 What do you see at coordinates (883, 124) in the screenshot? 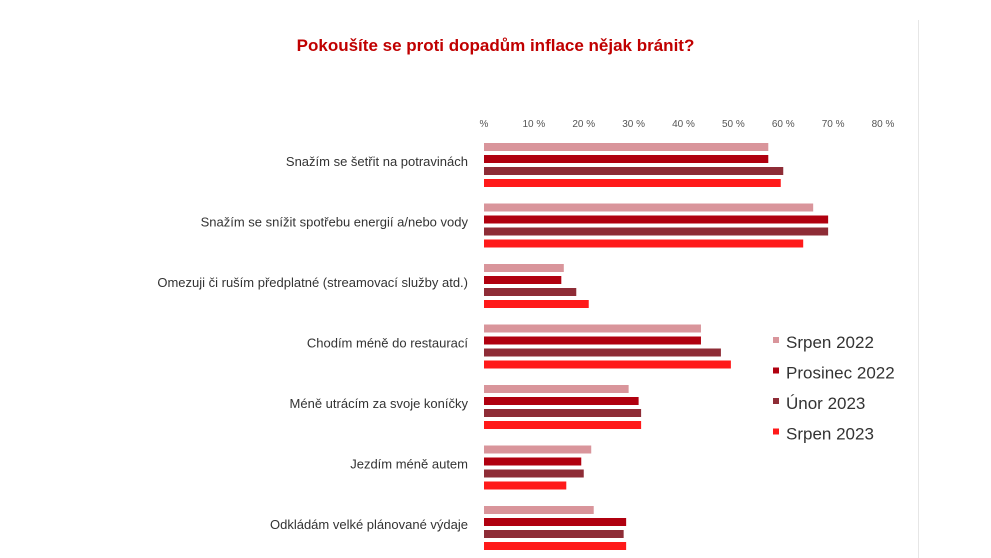
I see `x-tick-label: 80 %` at bounding box center [883, 124].